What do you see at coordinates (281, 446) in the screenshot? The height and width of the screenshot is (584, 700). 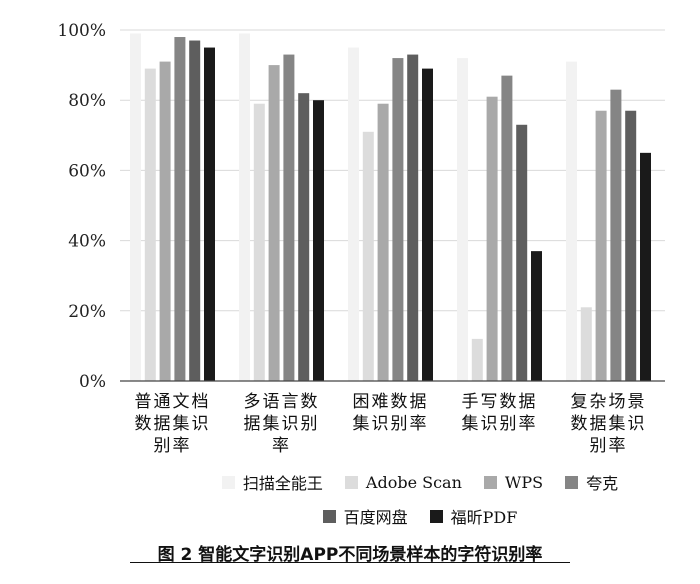 I see `x-category-label: 率` at bounding box center [281, 446].